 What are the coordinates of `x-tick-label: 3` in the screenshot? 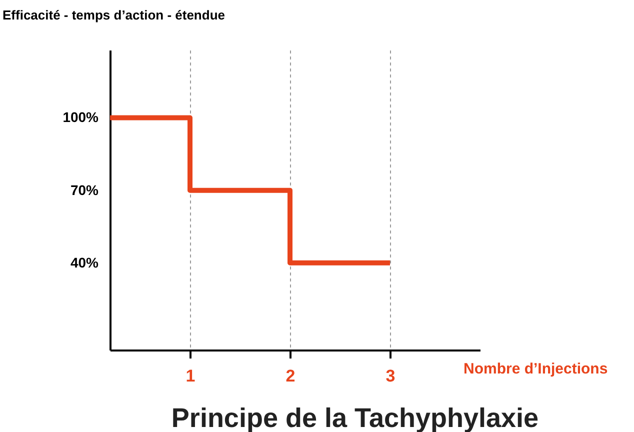 It's located at (391, 376).